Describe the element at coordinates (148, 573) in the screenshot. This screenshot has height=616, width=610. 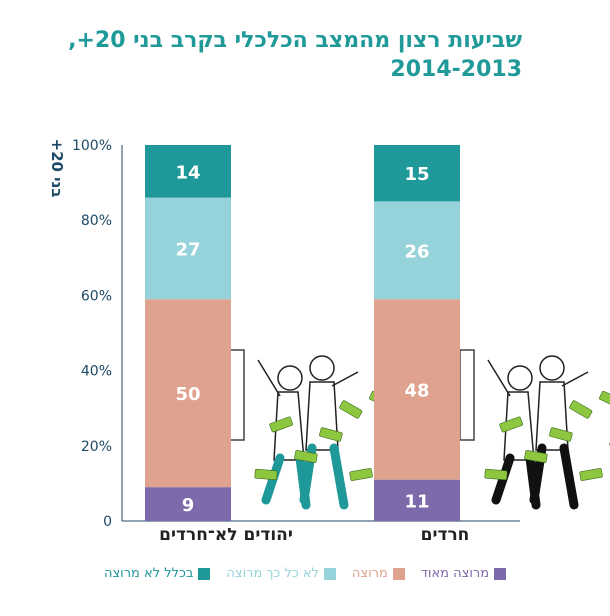
I see `legend-label: בכלל לא מרוצה` at that location.